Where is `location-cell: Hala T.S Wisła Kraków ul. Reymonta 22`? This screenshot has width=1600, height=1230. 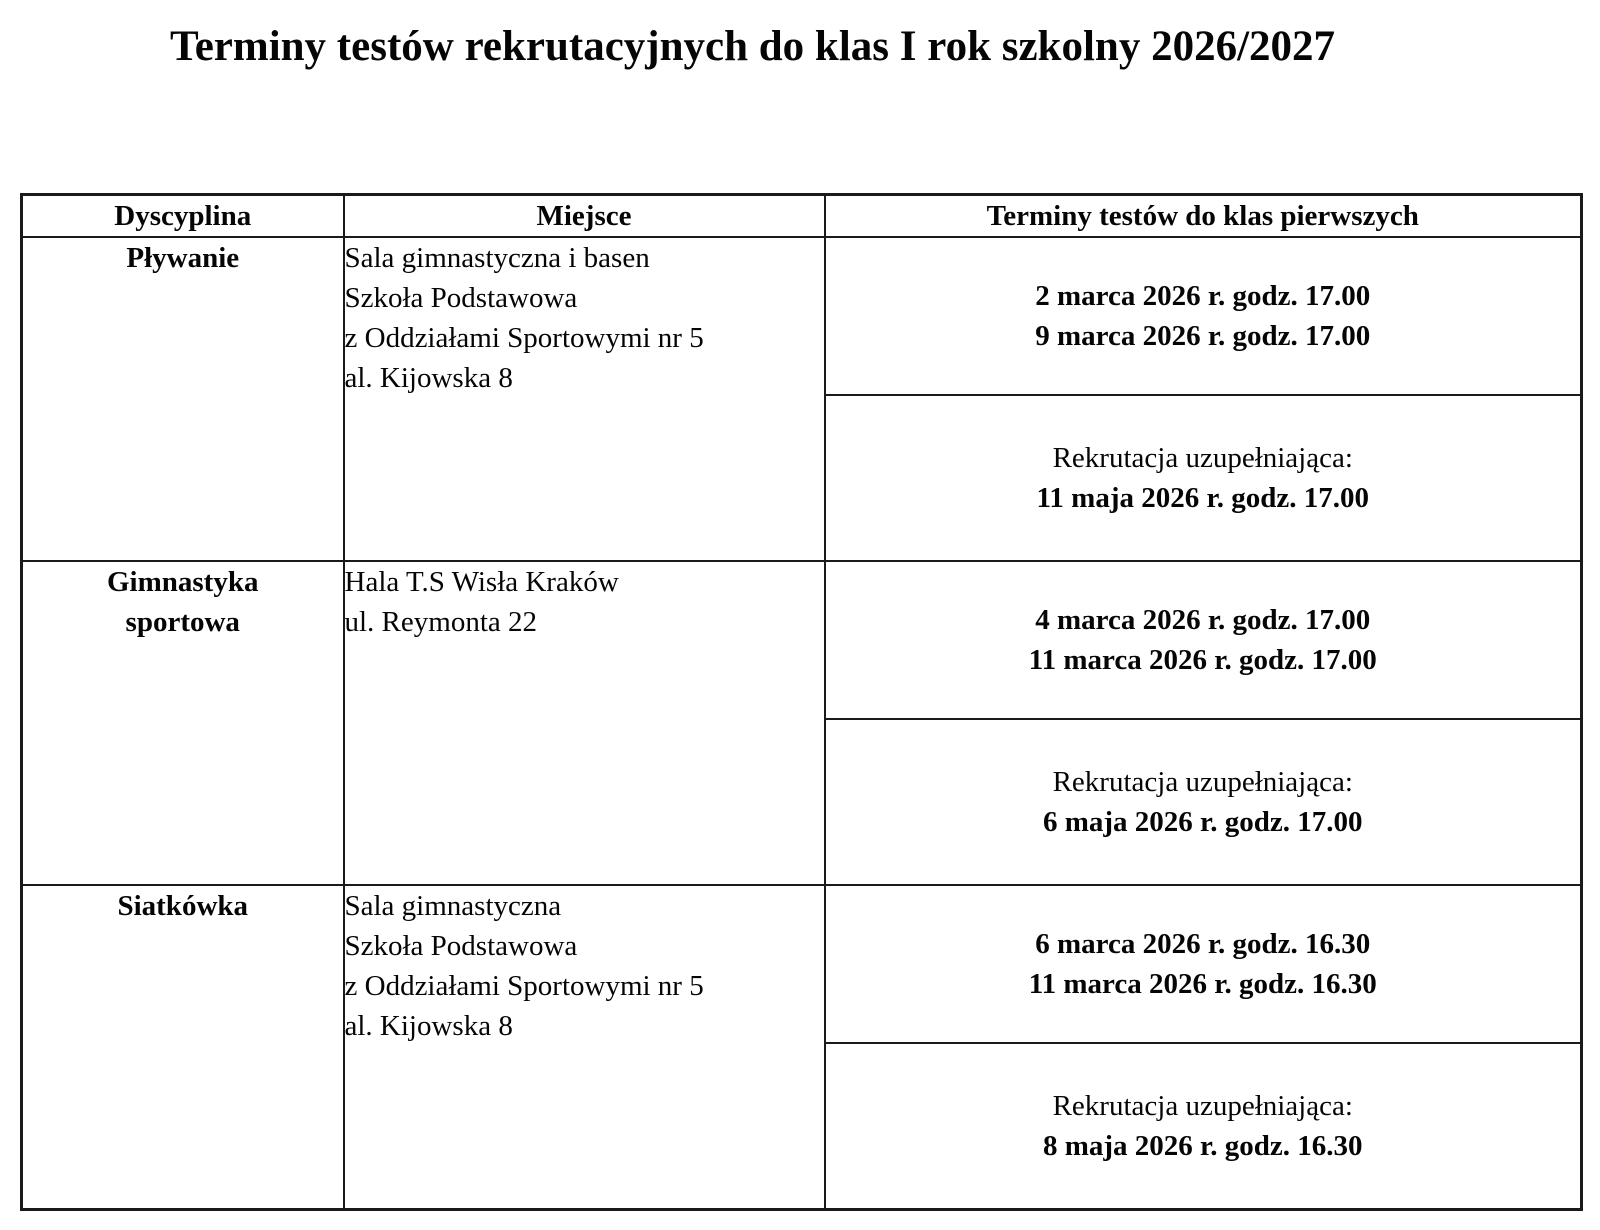 location-cell: Hala T.S Wisła Kraków ul. Reymonta 22 is located at coordinates (584, 723).